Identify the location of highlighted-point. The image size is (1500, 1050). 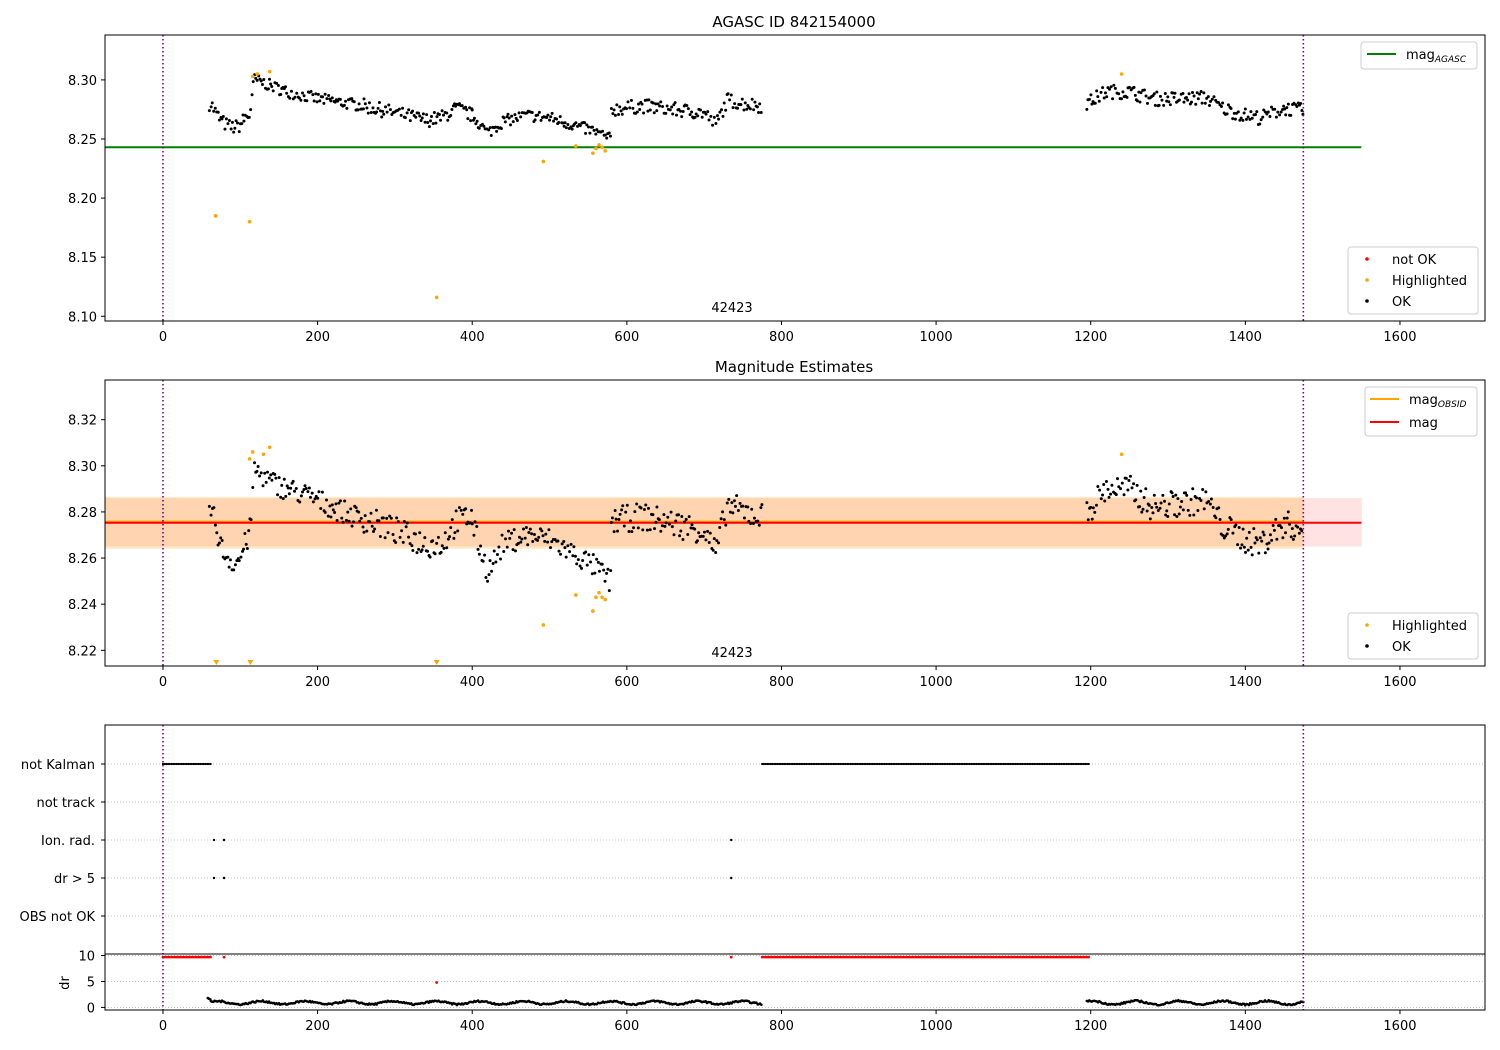
(252, 452).